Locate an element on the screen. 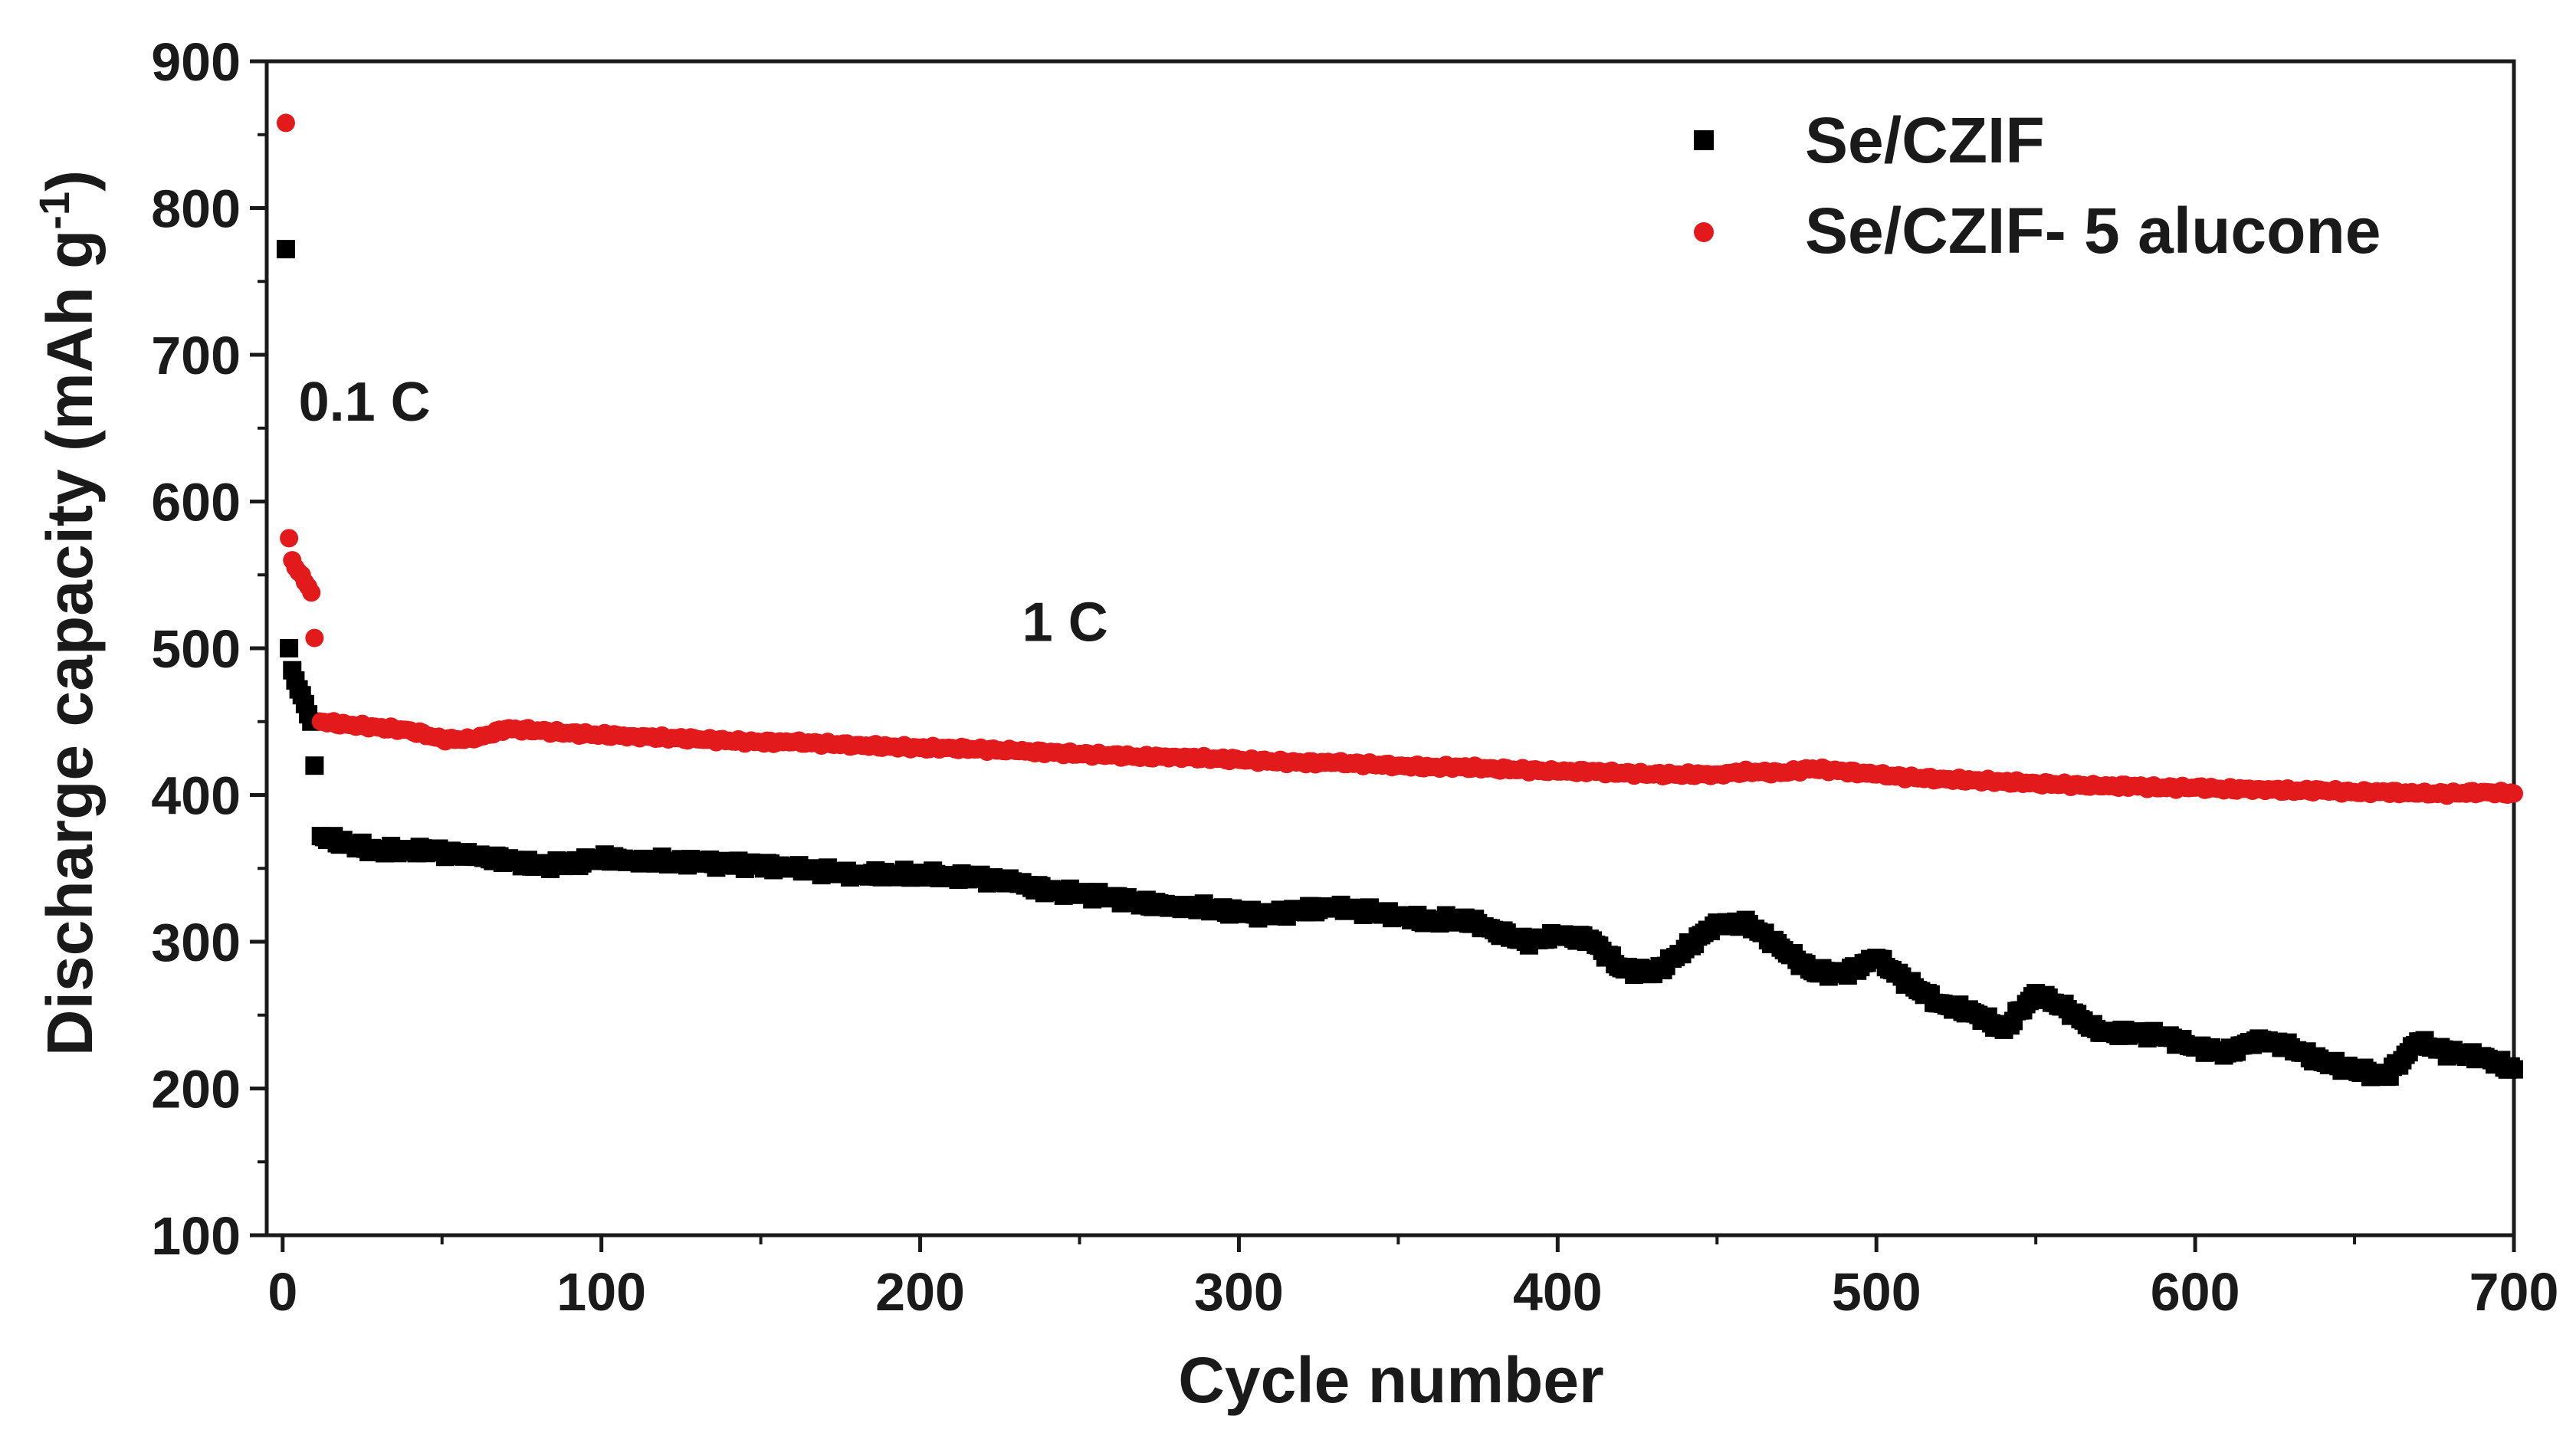 This screenshot has height=1449, width=2576. y-tick-label: 200 is located at coordinates (196, 1090).